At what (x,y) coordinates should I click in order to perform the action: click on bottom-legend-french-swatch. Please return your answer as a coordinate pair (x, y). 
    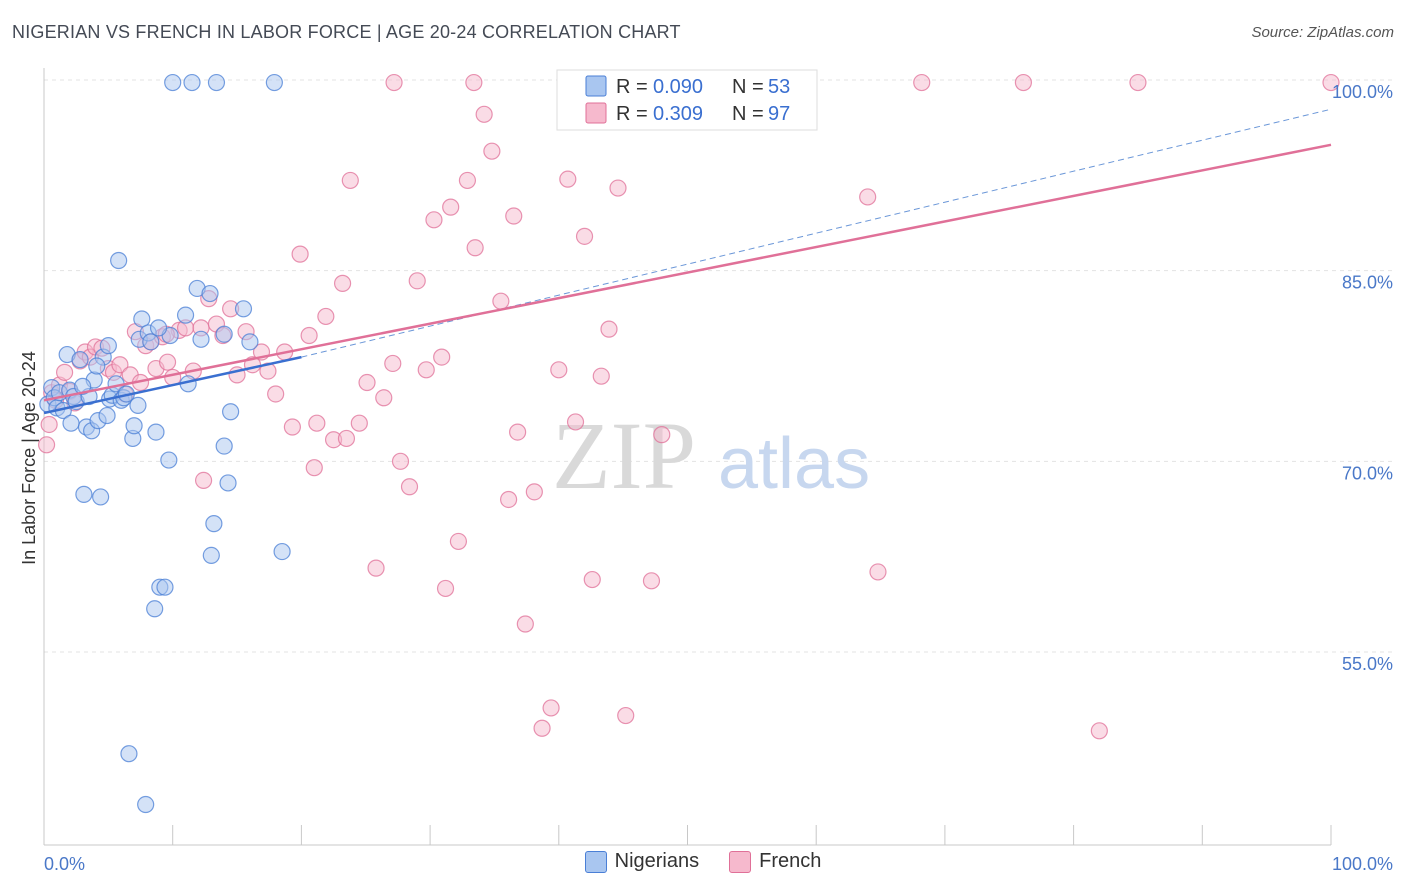
    Looking at the image, I should click on (740, 861).